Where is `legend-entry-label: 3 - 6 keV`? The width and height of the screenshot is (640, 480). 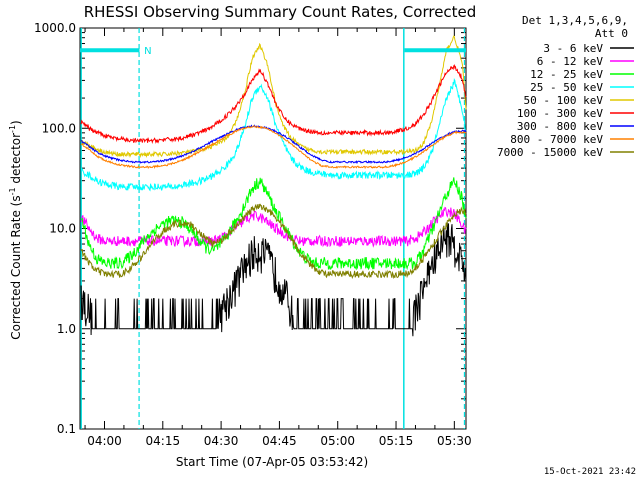
legend-entry-label: 3 - 6 keV is located at coordinates (573, 48).